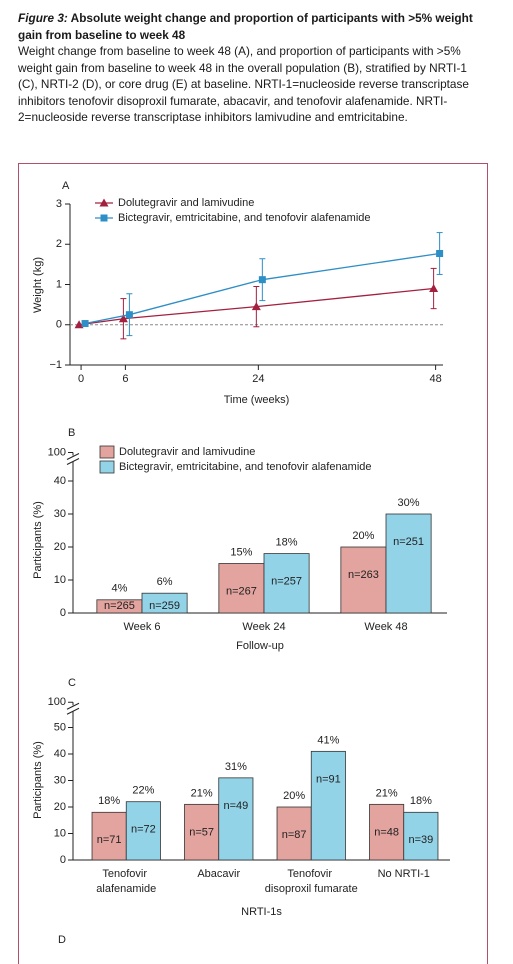 The width and height of the screenshot is (513, 964). What do you see at coordinates (143, 791) in the screenshot?
I see `value-label: 22%` at bounding box center [143, 791].